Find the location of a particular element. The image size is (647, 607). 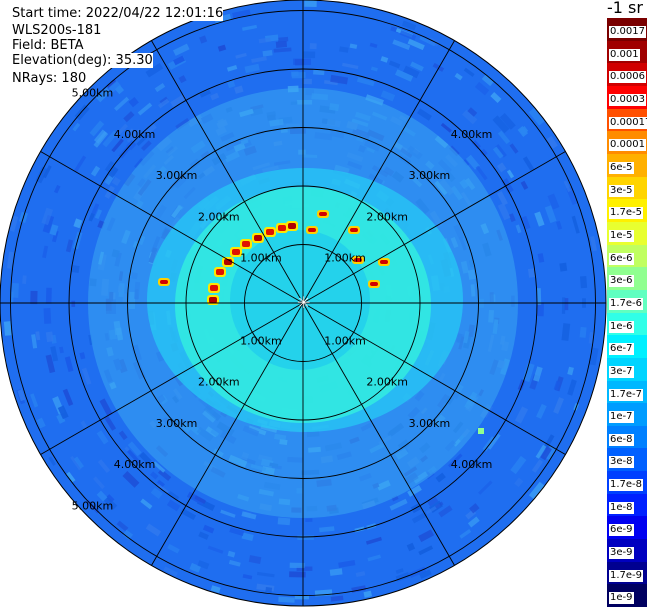

colorbar-tick-label: 0.0006 is located at coordinates (627, 77).